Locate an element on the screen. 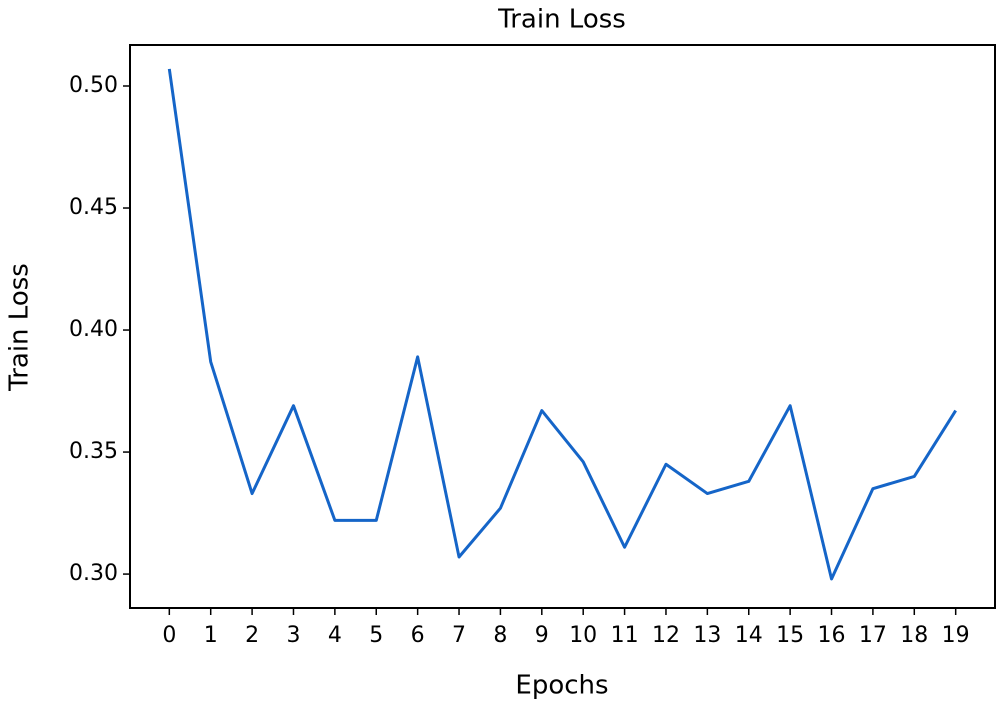 This screenshot has height=707, width=1000. x-tick-label: 18 is located at coordinates (914, 635).